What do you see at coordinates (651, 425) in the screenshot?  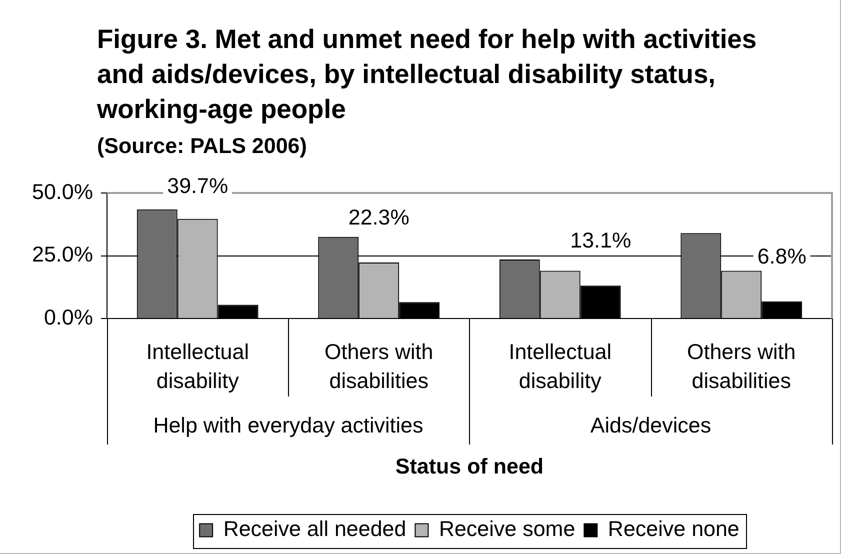 I see `text: Aids/devices` at bounding box center [651, 425].